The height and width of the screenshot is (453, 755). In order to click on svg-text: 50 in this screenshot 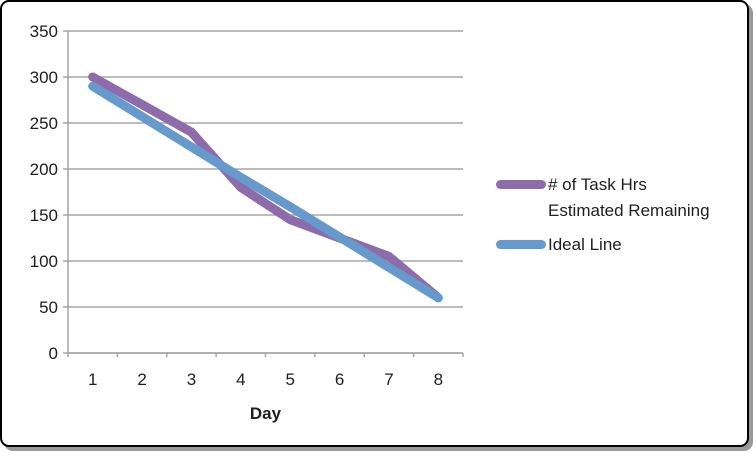, I will do `click(48, 307)`.